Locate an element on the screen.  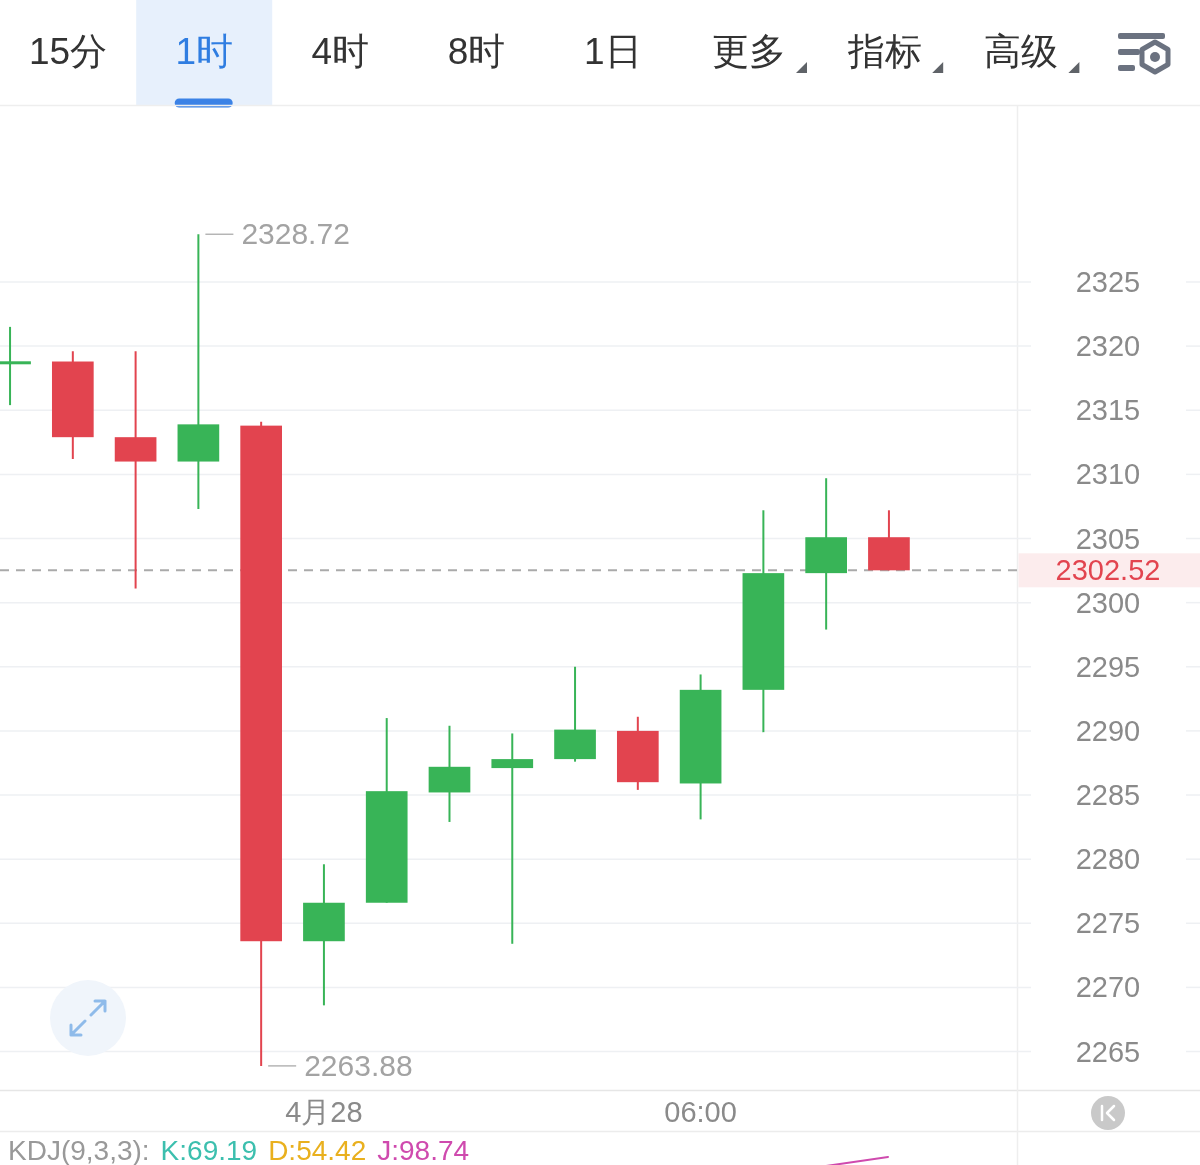
y-tick-label: 2290 is located at coordinates (1108, 730).